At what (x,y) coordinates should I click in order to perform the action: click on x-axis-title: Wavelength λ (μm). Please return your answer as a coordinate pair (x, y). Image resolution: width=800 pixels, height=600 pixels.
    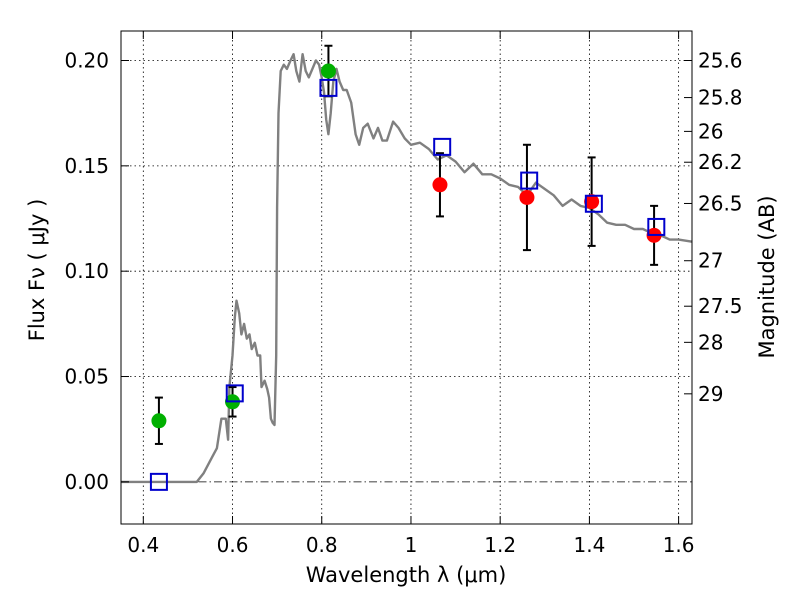
    Looking at the image, I should click on (406, 575).